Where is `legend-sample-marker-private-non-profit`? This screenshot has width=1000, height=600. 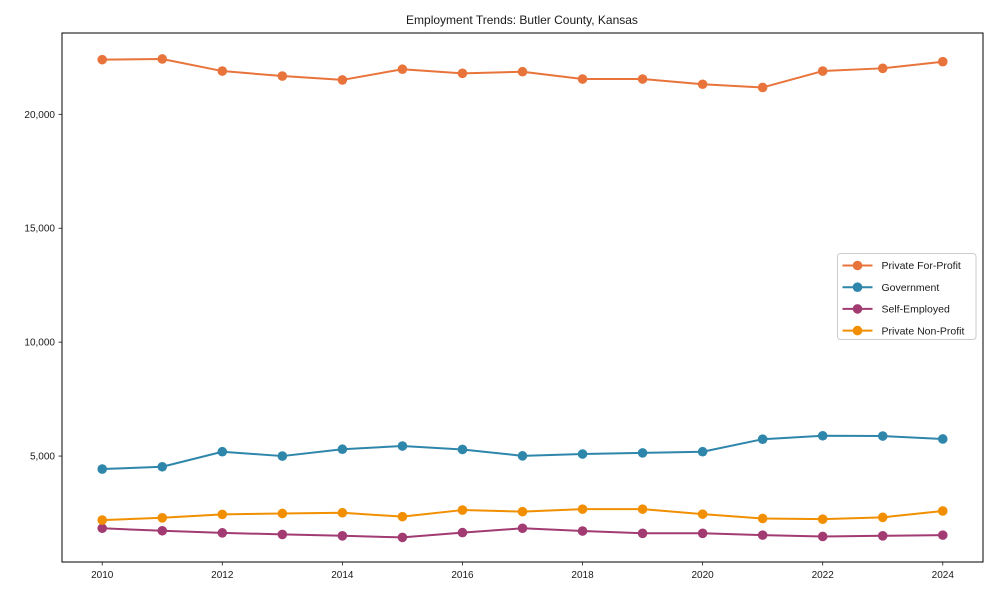
legend-sample-marker-private-non-profit is located at coordinates (857, 330).